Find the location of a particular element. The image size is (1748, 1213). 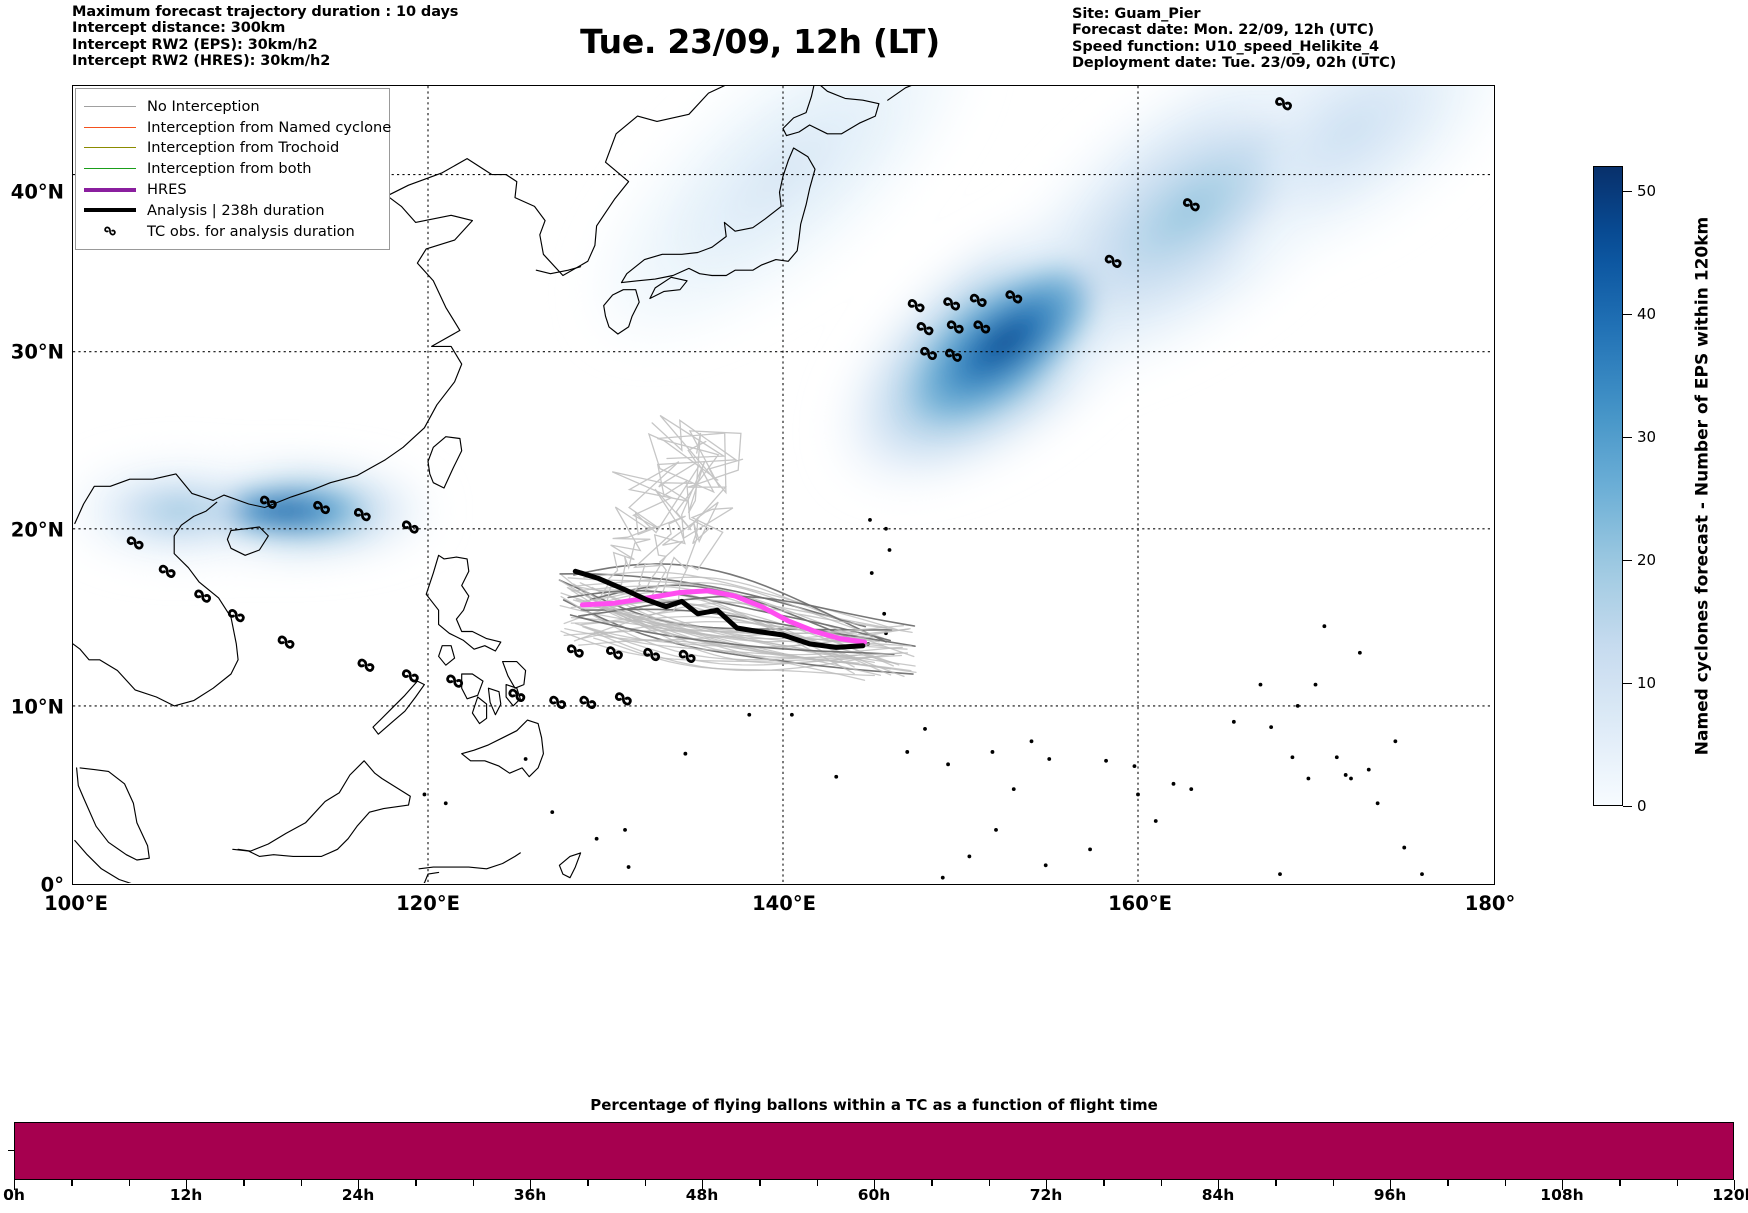

flight-time-tick-label: 0h is located at coordinates (14, 1195).